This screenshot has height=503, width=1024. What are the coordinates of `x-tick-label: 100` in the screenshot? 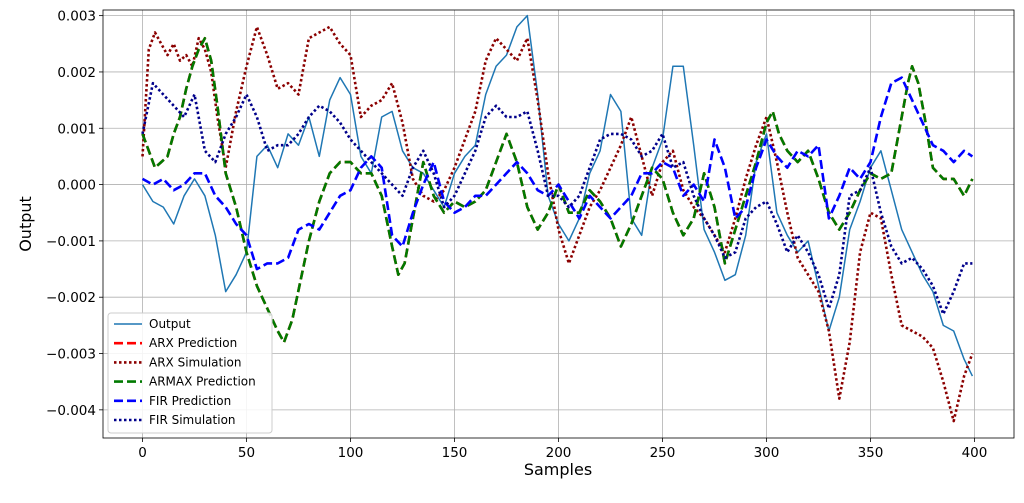 It's located at (351, 453).